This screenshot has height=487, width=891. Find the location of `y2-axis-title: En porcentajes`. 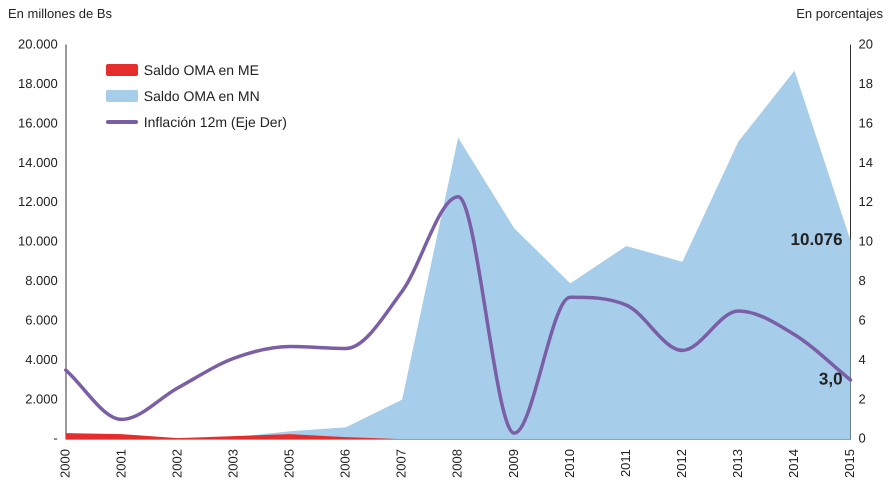

y2-axis-title: En porcentajes is located at coordinates (839, 13).